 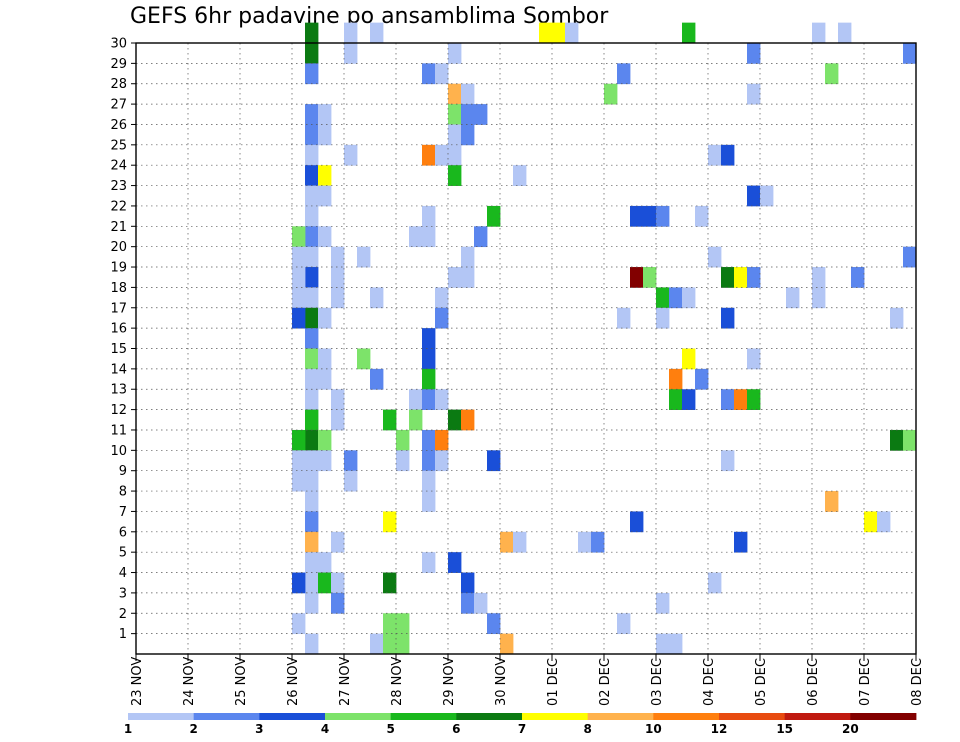 What do you see at coordinates (118, 44) in the screenshot?
I see `y-tick-label: 30` at bounding box center [118, 44].